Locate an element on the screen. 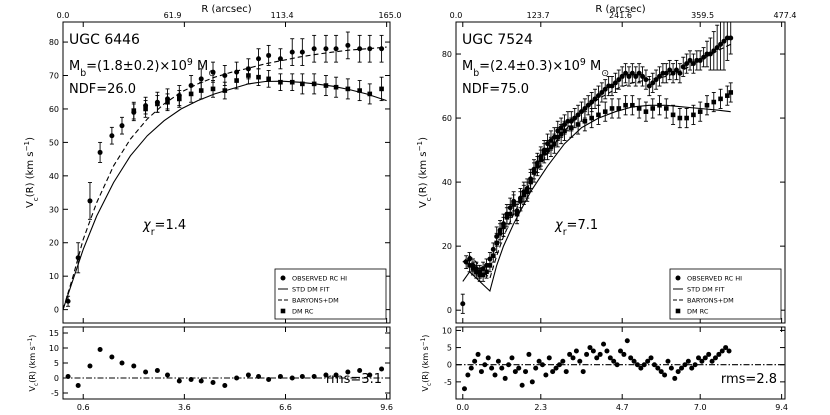 The height and width of the screenshot is (415, 830). ugc-6446-residual-xtick-label: 3.6 is located at coordinates (184, 407).